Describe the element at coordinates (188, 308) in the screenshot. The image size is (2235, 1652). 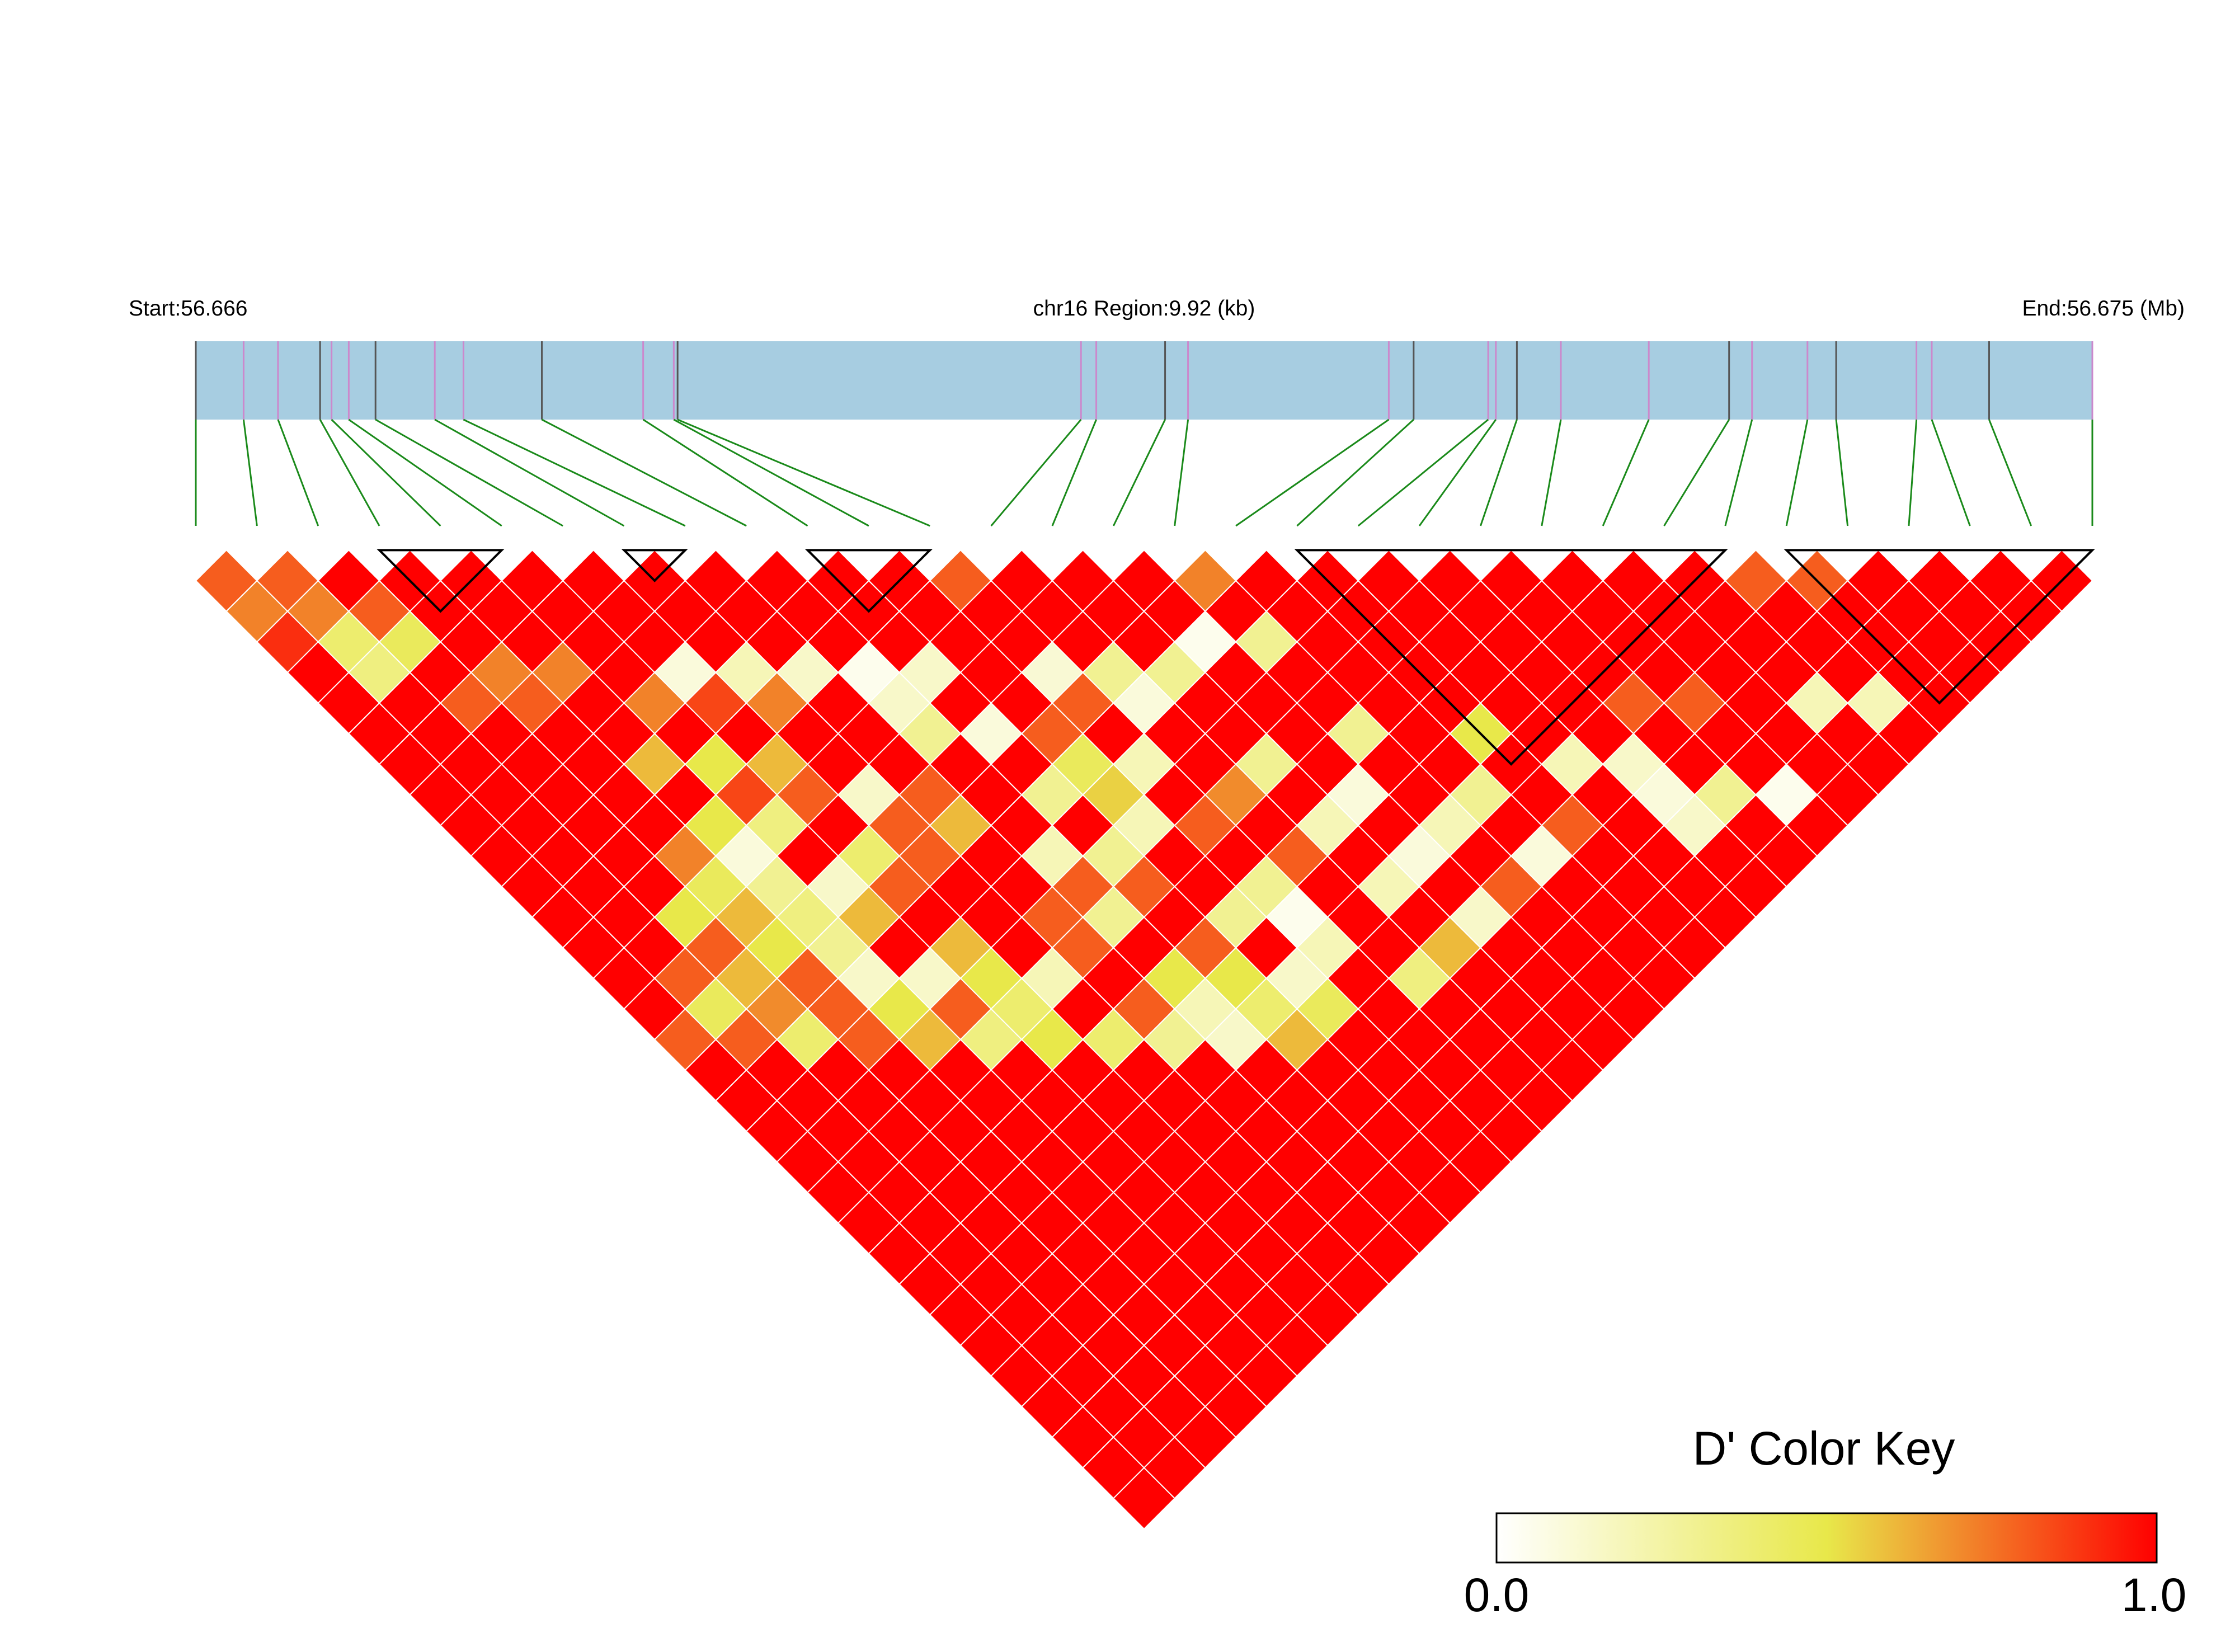
I see `start-label: Start:56.666` at that location.